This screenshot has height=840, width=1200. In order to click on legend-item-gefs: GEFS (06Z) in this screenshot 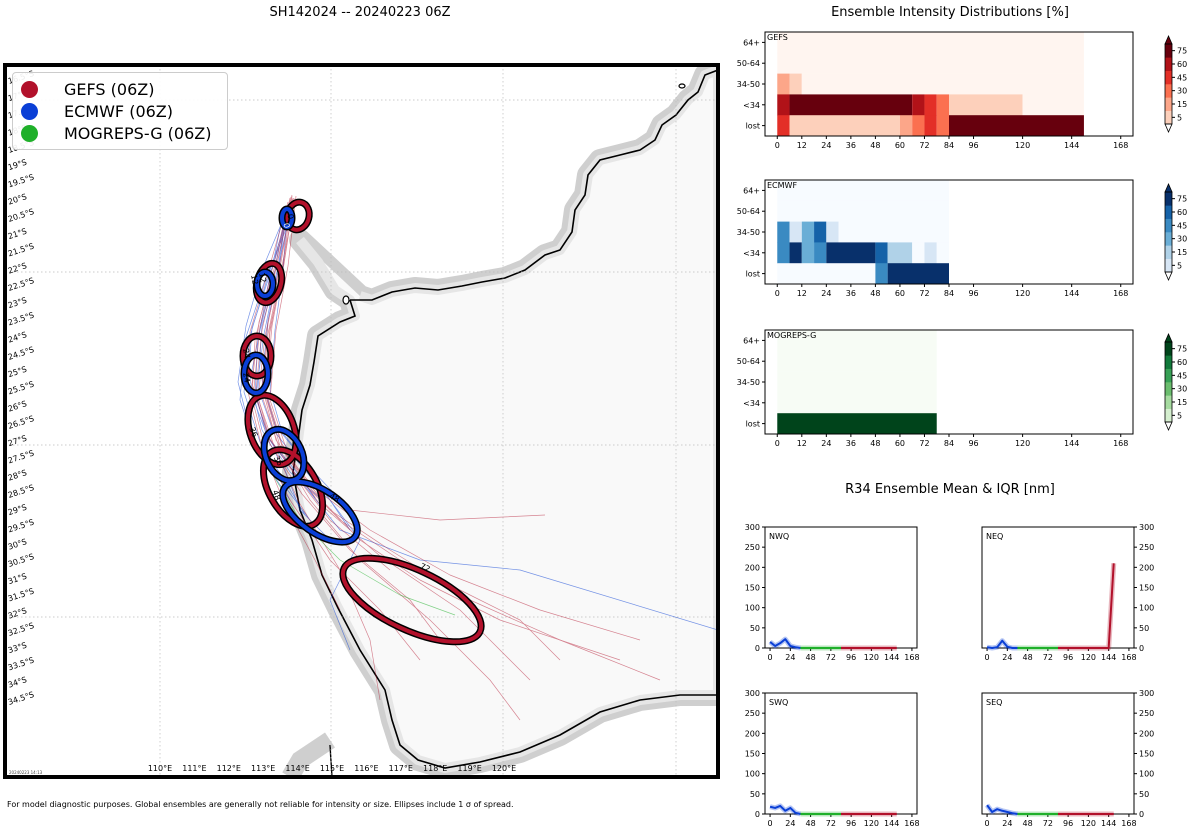, I will do `click(87, 89)`.